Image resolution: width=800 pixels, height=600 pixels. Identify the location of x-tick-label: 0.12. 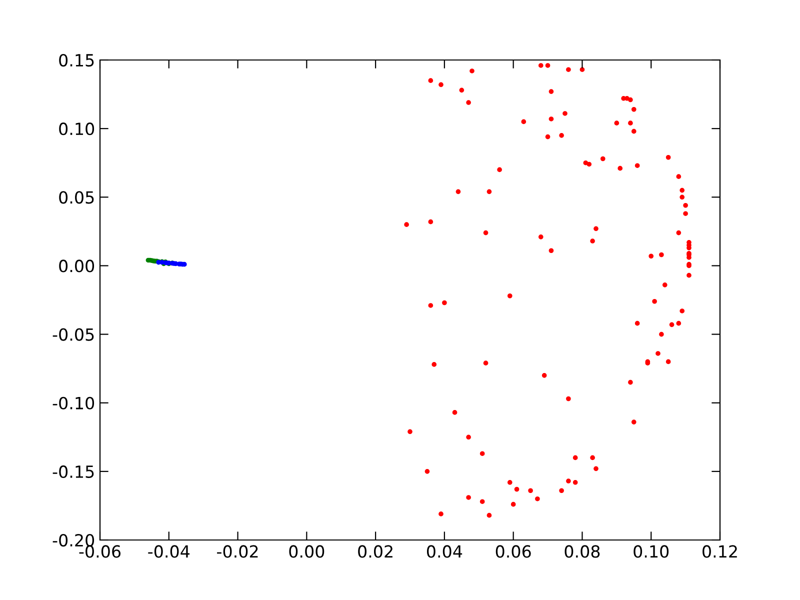
(719, 551).